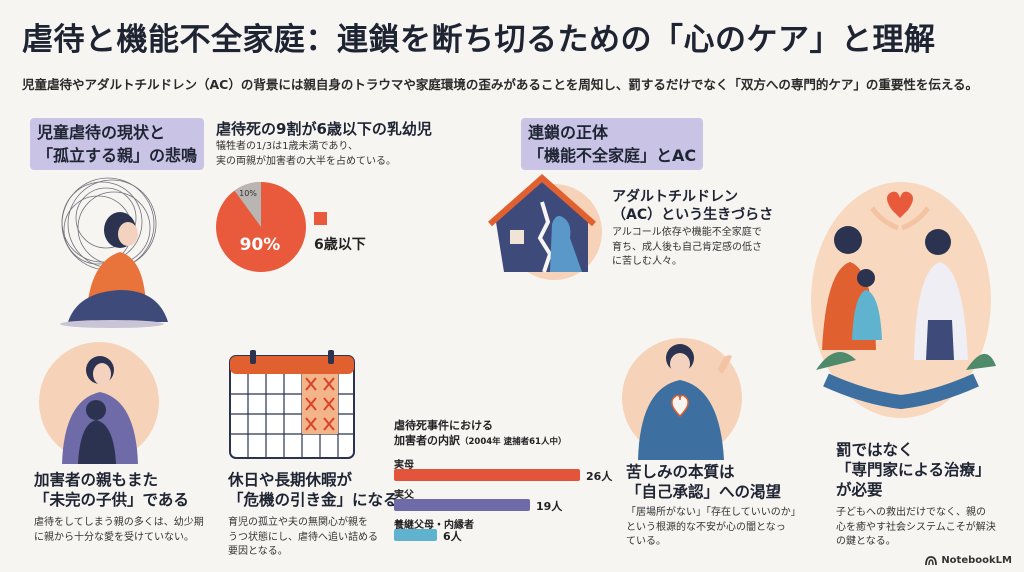  Describe the element at coordinates (287, 146) in the screenshot. I see `note-line: 犠牲者の1/3は1歳未満であり、` at that location.